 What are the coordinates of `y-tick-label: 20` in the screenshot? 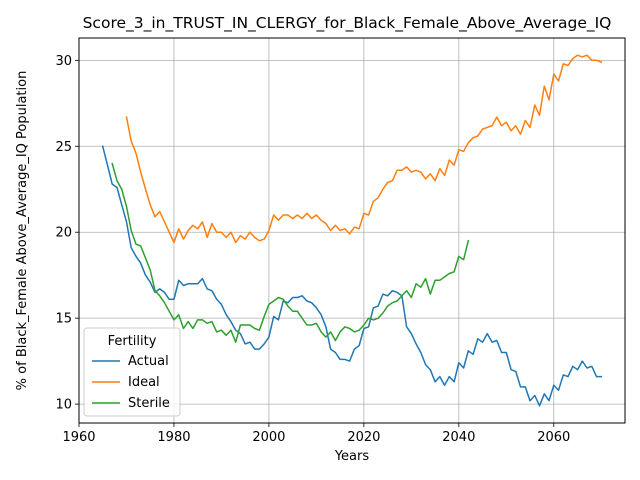 It's located at (63, 233).